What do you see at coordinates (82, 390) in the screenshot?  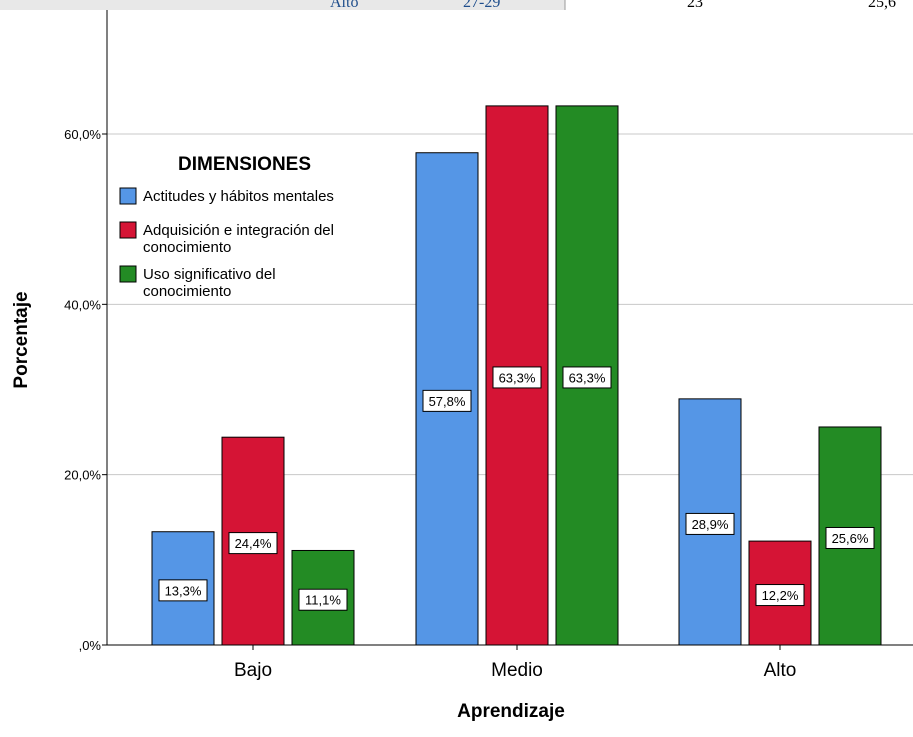 I see `y-tick-labels: ,0% 20,0% 40,0% 60,0%` at bounding box center [82, 390].